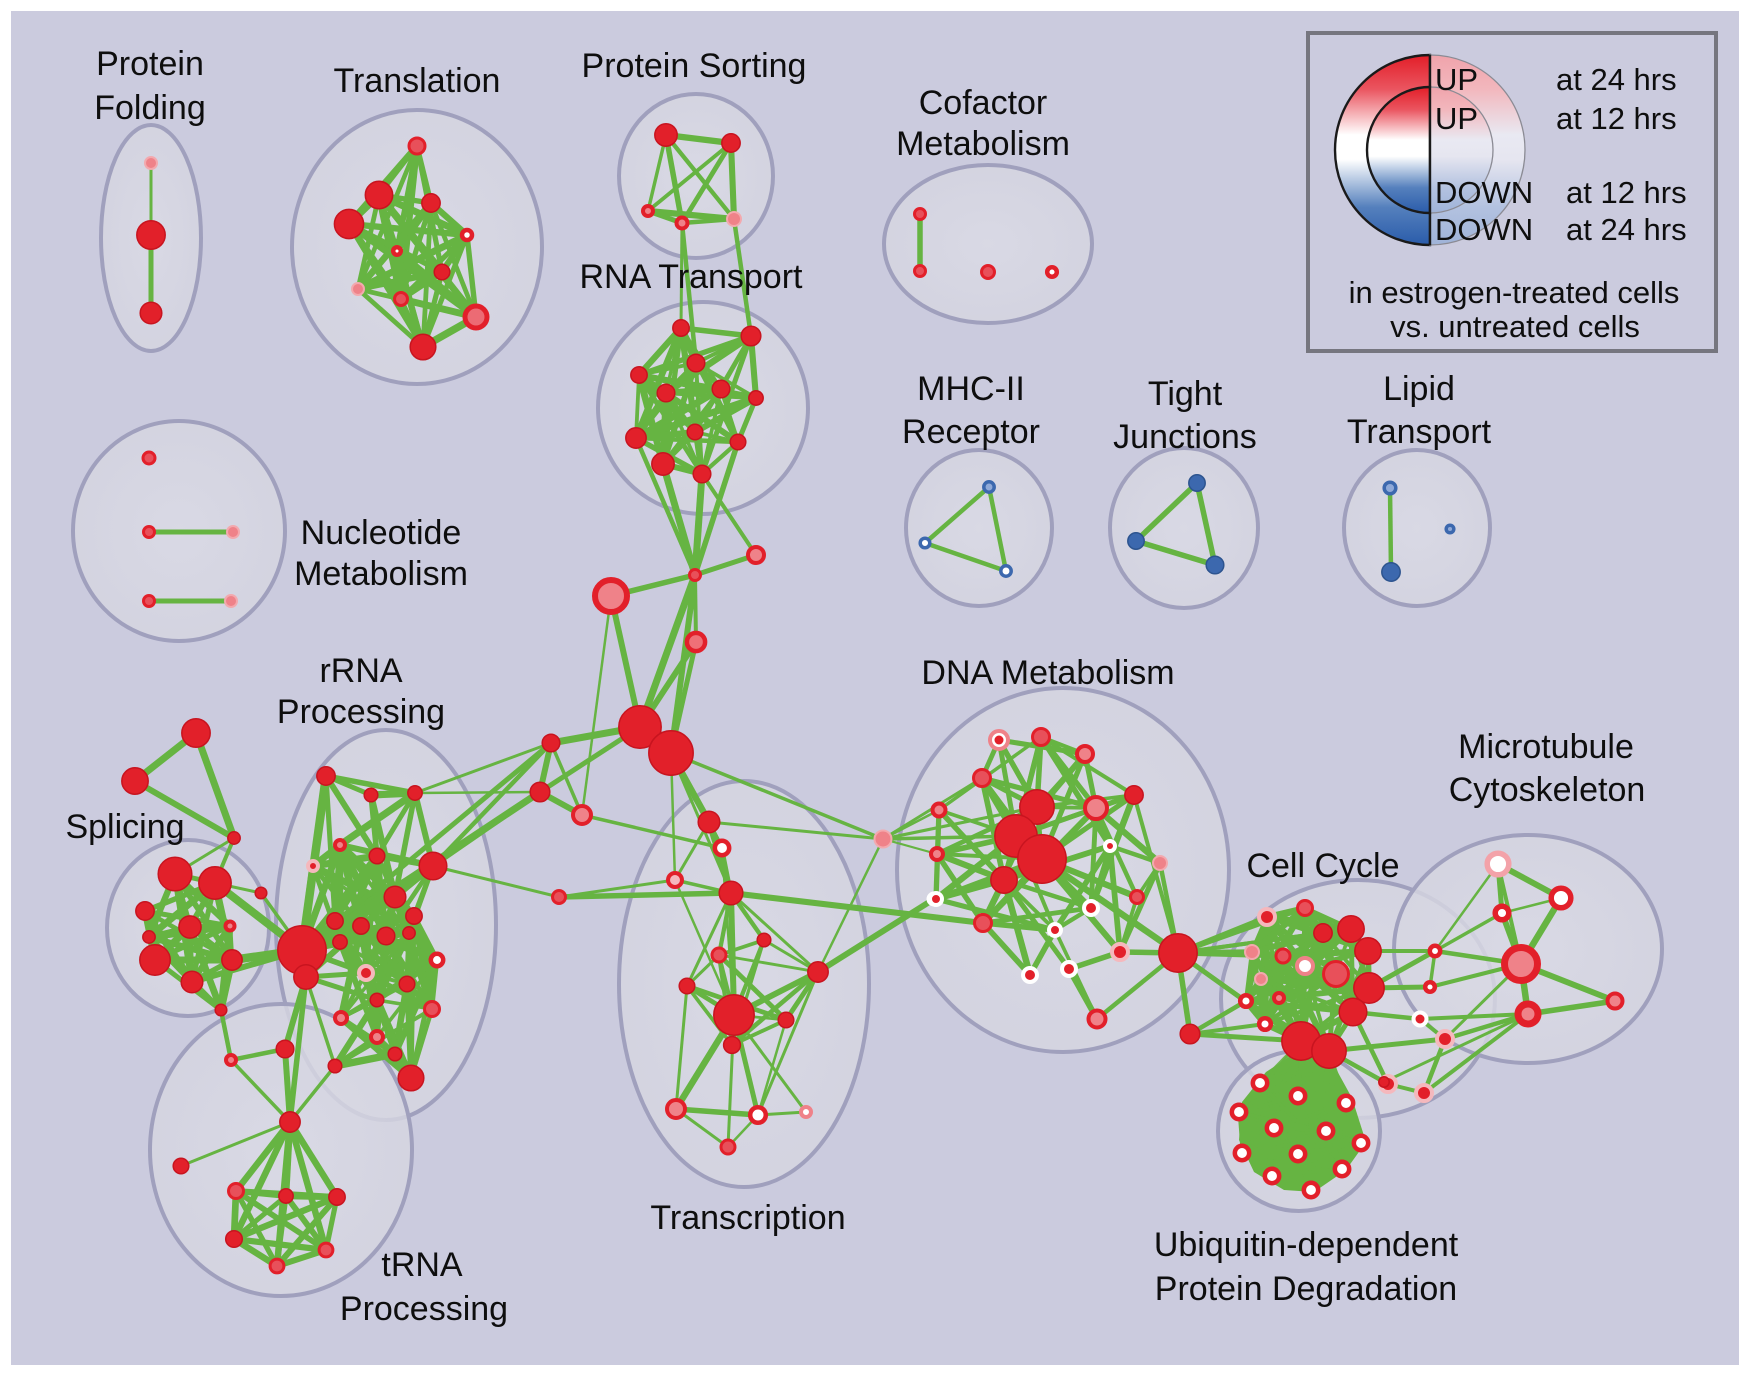  I want to click on svg-text: Transport, so click(1419, 432).